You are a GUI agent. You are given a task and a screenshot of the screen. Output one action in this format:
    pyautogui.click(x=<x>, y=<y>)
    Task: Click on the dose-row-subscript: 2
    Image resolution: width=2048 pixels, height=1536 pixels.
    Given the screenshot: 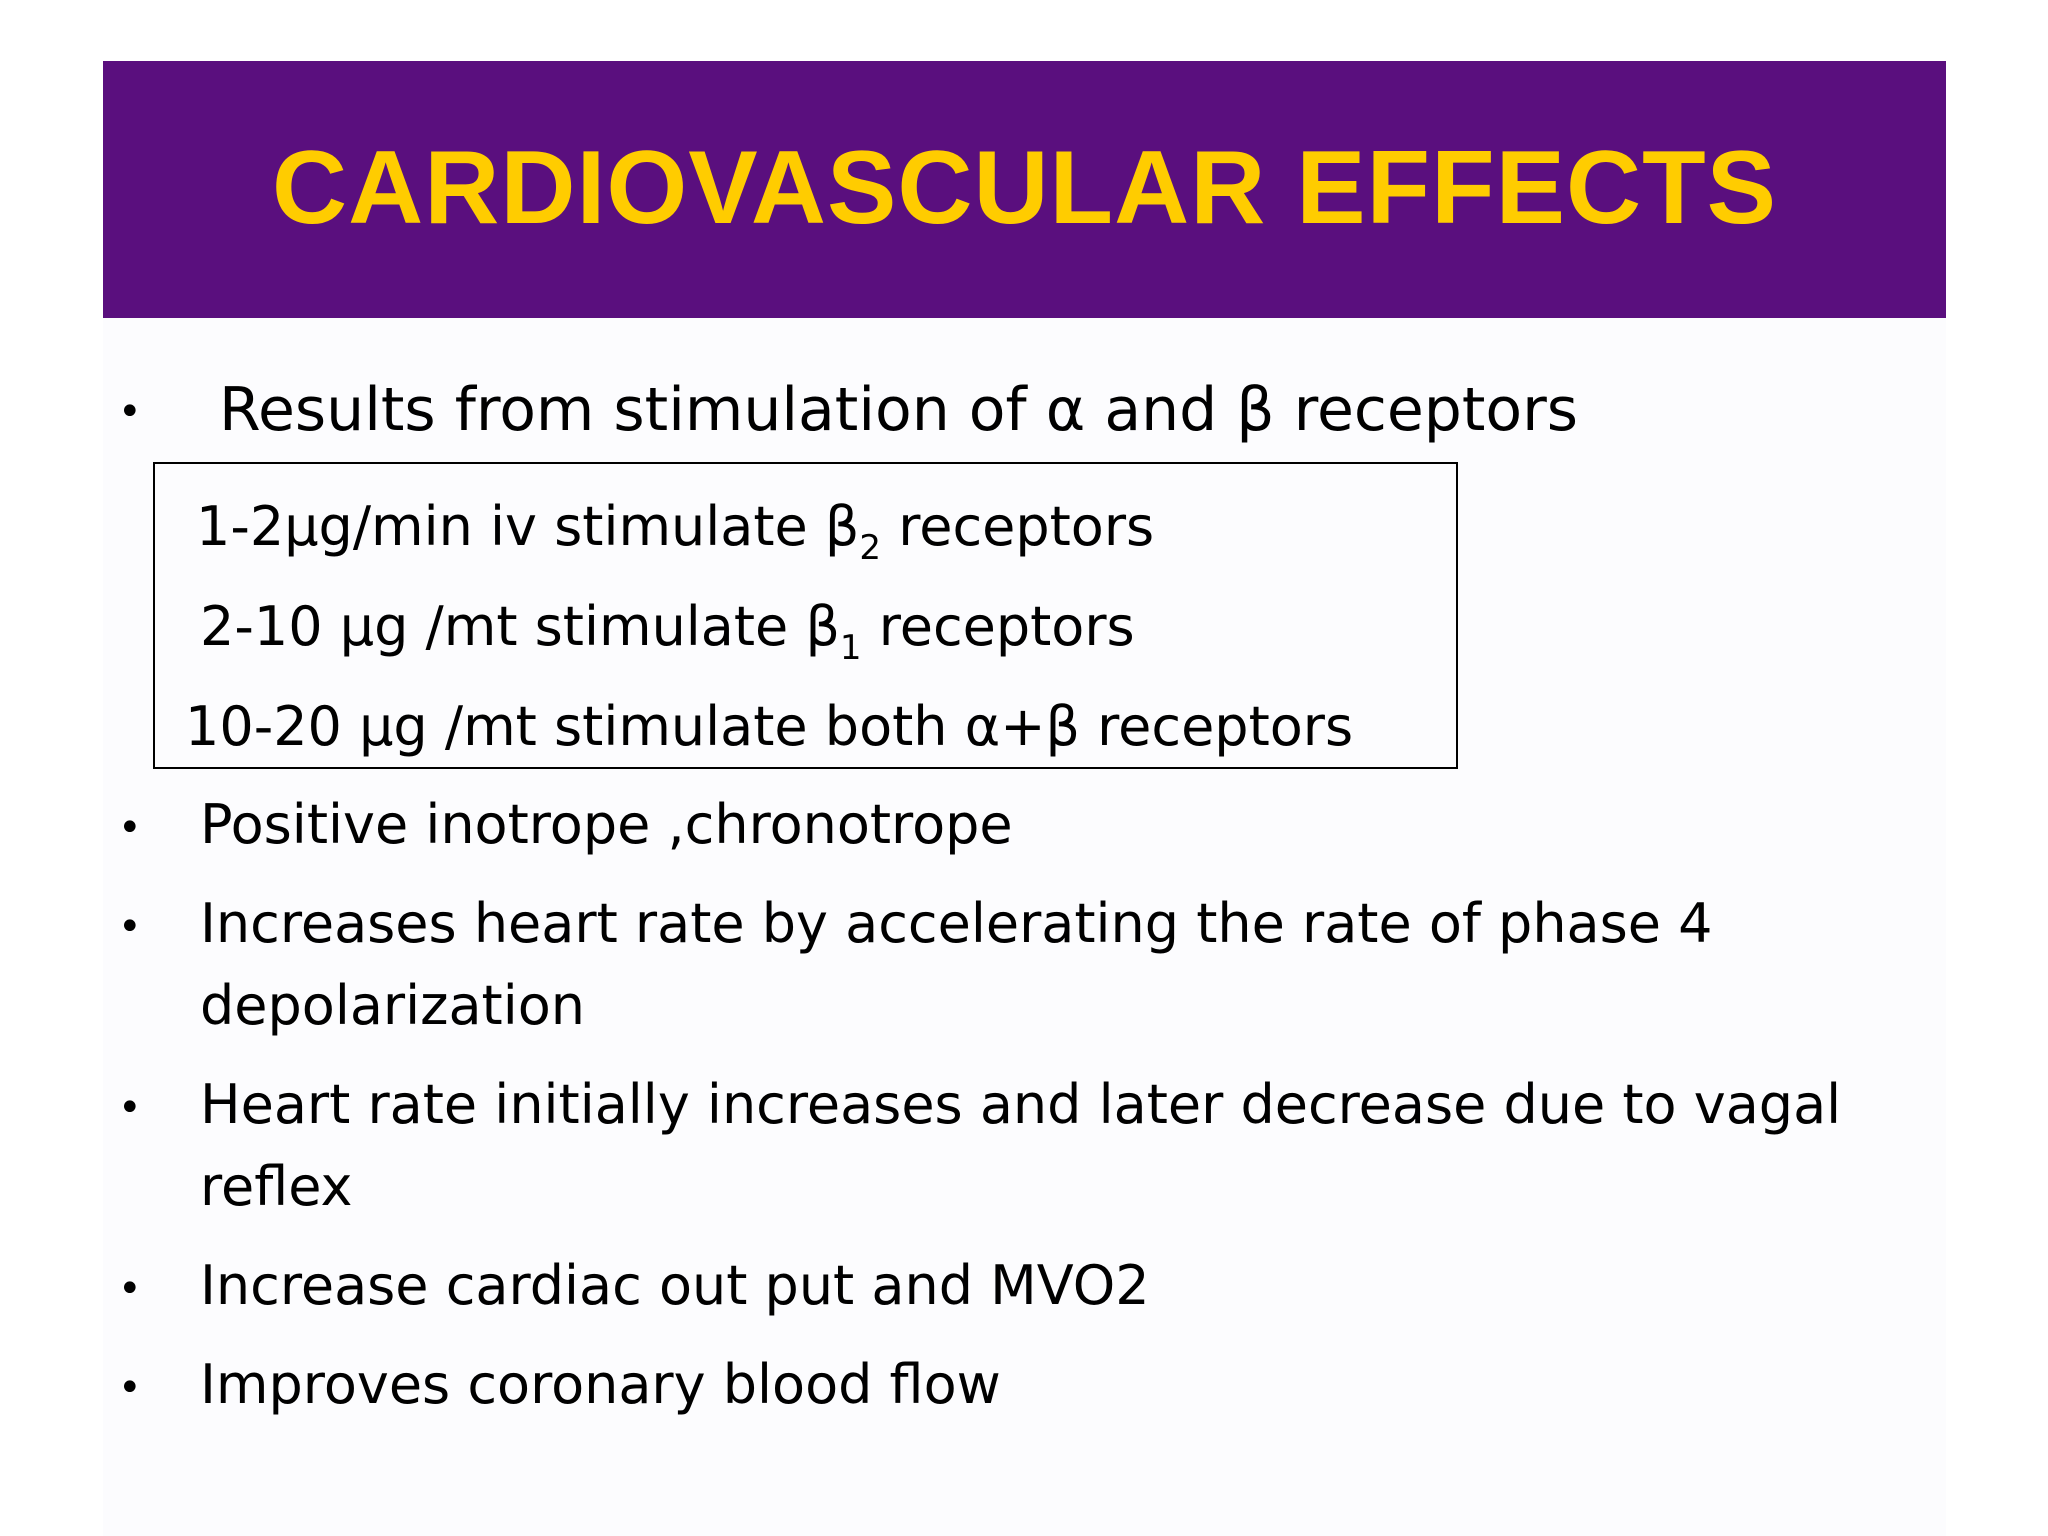 What is the action you would take?
    pyautogui.click(x=870, y=548)
    